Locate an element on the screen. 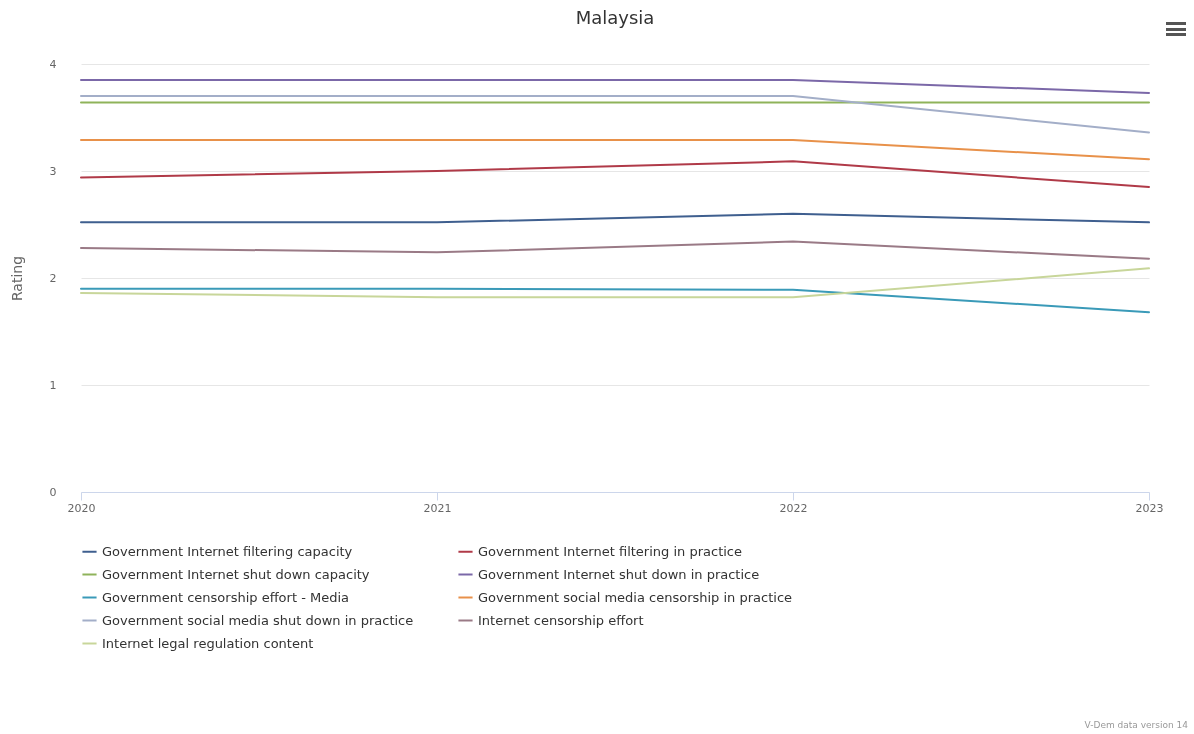 This screenshot has width=1194, height=734. y-tick-label: 2 is located at coordinates (53, 278).